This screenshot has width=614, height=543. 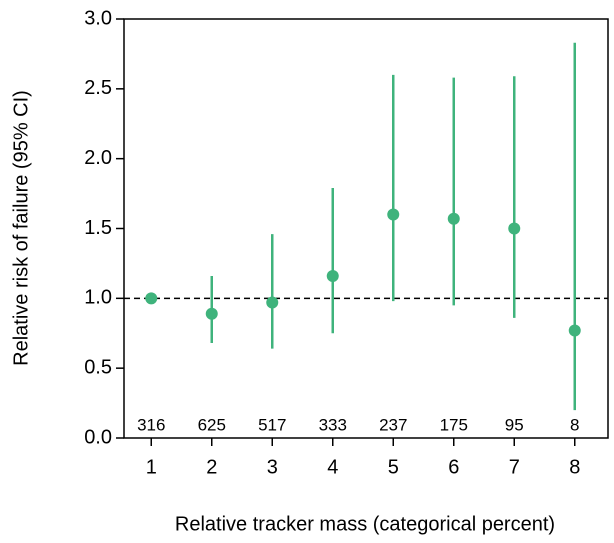 I want to click on count-label: 237, so click(x=393, y=424).